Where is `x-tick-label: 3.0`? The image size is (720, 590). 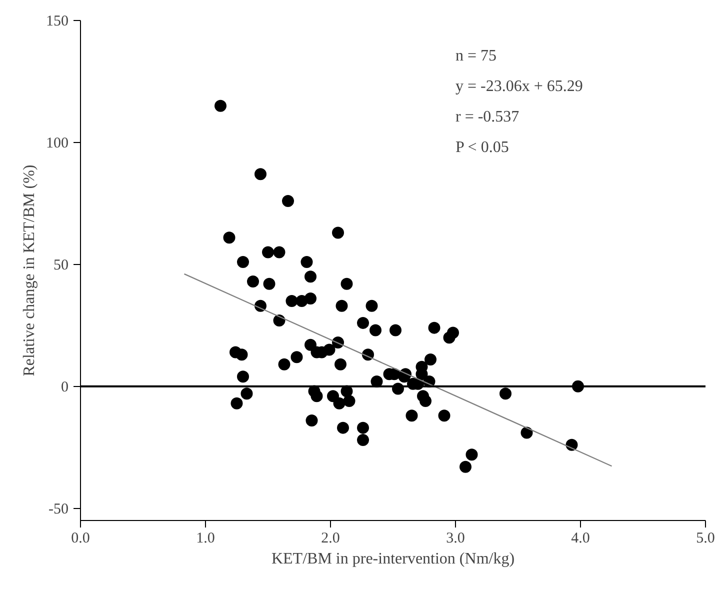 x-tick-label: 3.0 is located at coordinates (455, 538).